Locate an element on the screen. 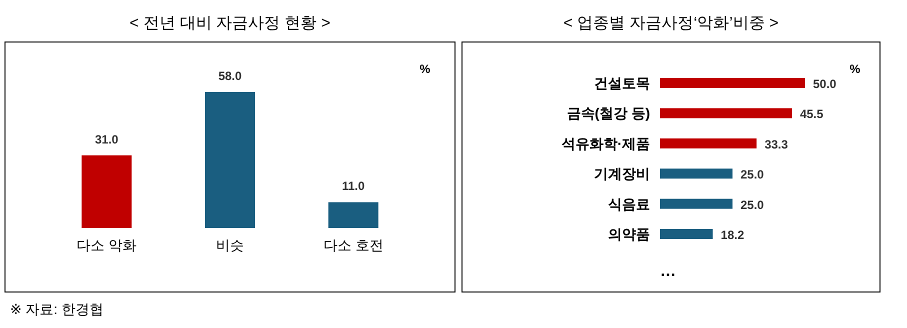  y-tick-label: 금속(철강 등) is located at coordinates (608, 113).